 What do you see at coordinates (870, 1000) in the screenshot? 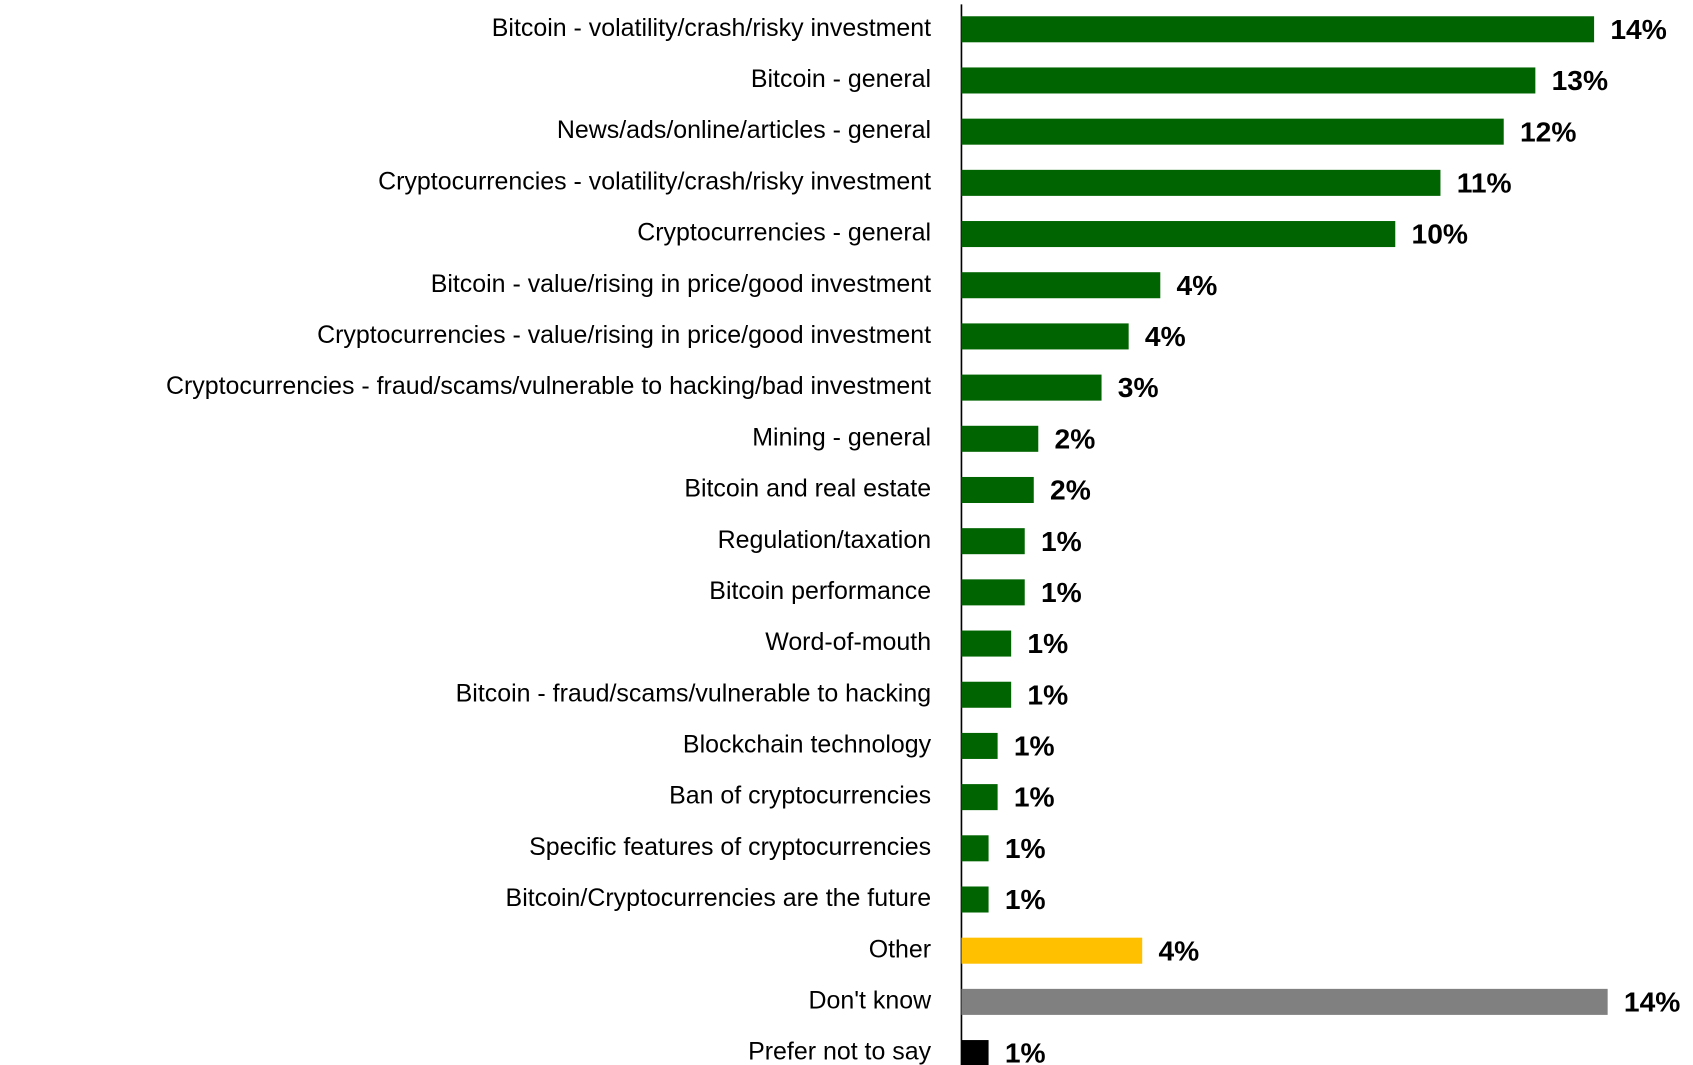
I see `category-label: Don't know` at bounding box center [870, 1000].